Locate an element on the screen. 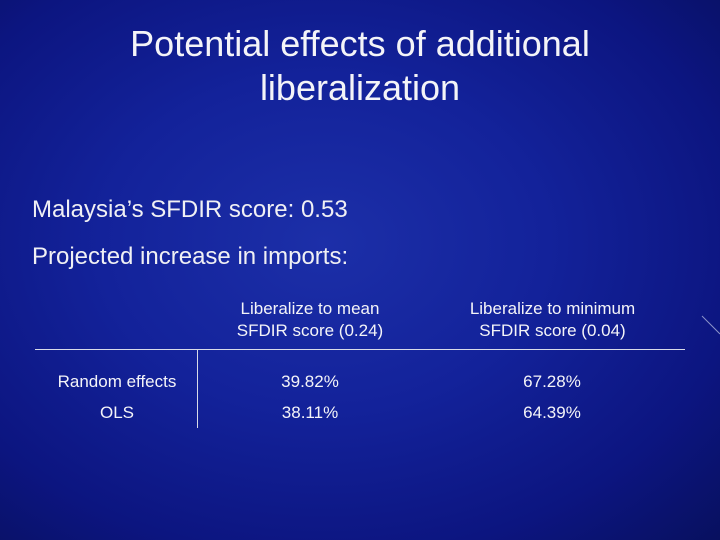  cell-ols-minimum: 64.39% is located at coordinates (552, 412).